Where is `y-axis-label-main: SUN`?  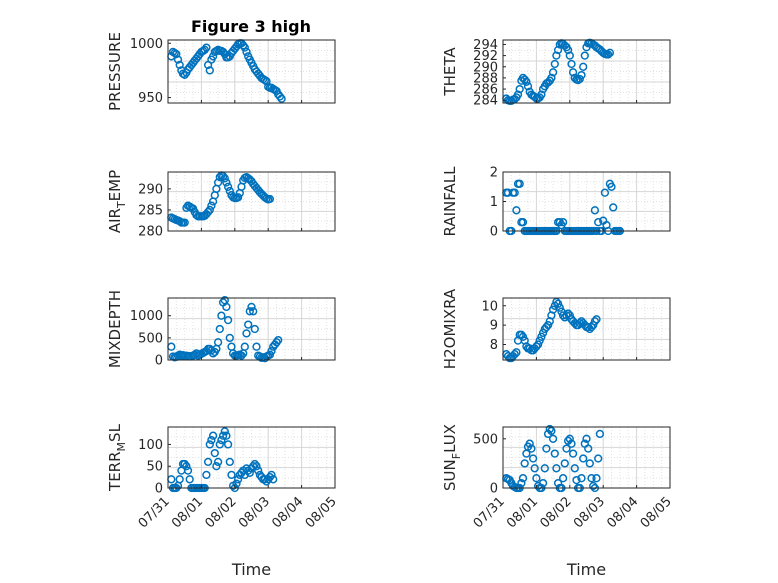
y-axis-label-main: SUN is located at coordinates (450, 475).